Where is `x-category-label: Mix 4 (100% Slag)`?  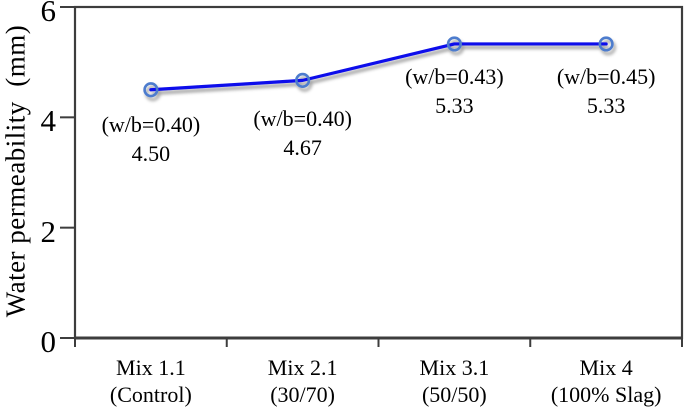 x-category-label: Mix 4 (100% Slag) is located at coordinates (601, 381).